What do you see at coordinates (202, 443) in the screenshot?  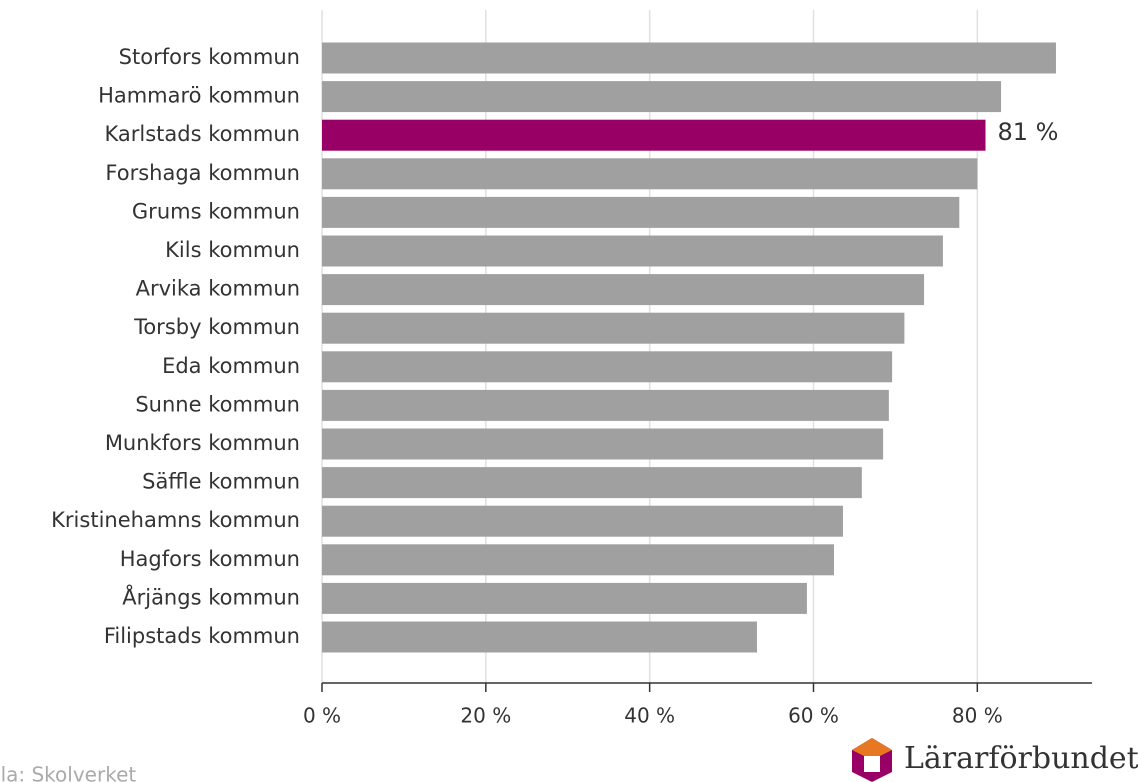 I see `y-tick-label: Munkfors kommun` at bounding box center [202, 443].